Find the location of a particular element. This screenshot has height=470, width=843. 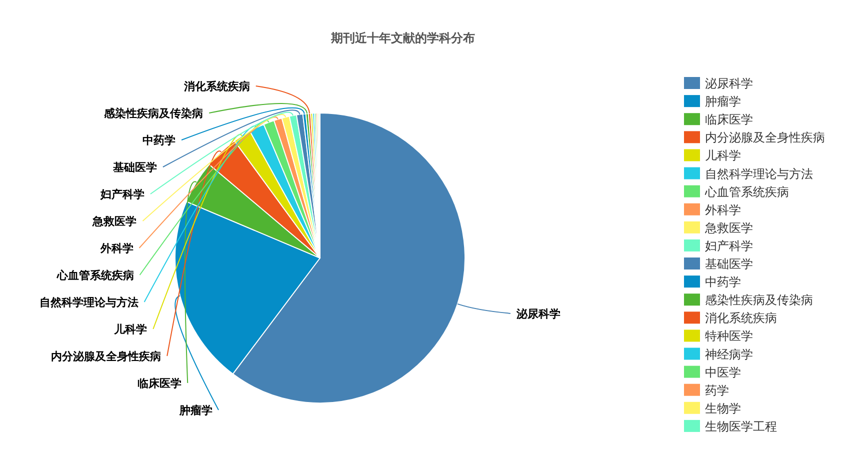

legend-label: 内分泌腺及全身性疾病 is located at coordinates (765, 137).